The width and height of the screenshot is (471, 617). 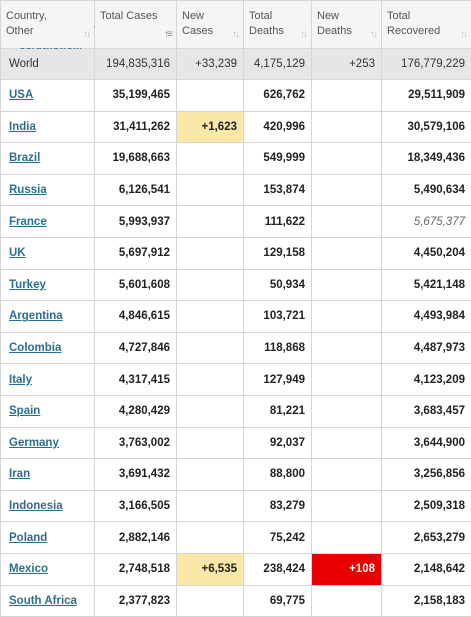 What do you see at coordinates (277, 127) in the screenshot?
I see `total-deaths-cell: 420,996` at bounding box center [277, 127].